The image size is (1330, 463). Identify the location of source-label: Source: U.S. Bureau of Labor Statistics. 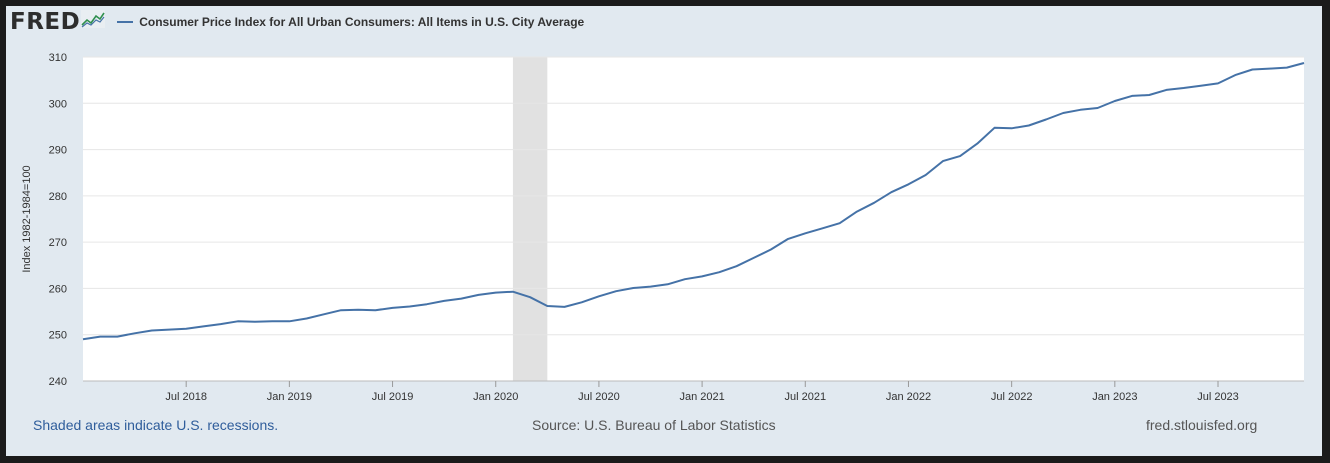
(654, 425).